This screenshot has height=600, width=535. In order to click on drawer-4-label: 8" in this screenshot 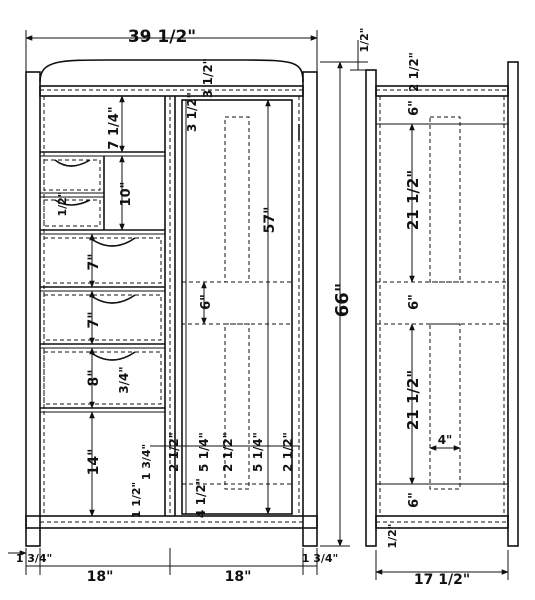, I will do `click(94, 377)`.